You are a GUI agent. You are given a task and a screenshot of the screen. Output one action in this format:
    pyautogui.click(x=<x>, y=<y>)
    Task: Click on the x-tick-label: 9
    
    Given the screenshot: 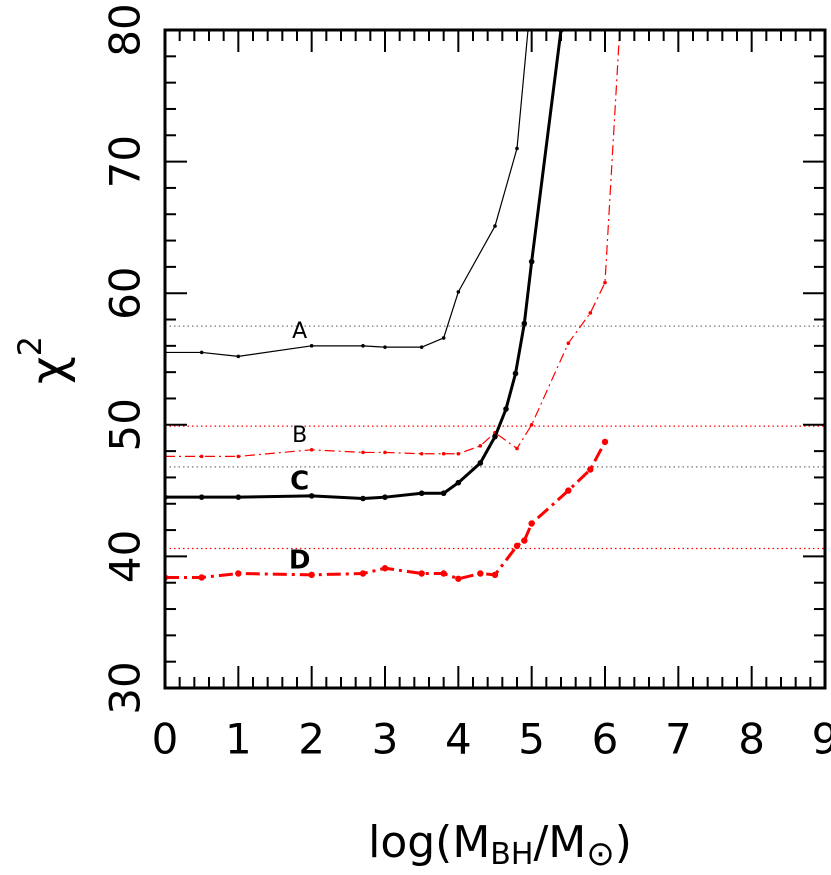 What is the action you would take?
    pyautogui.click(x=821, y=739)
    